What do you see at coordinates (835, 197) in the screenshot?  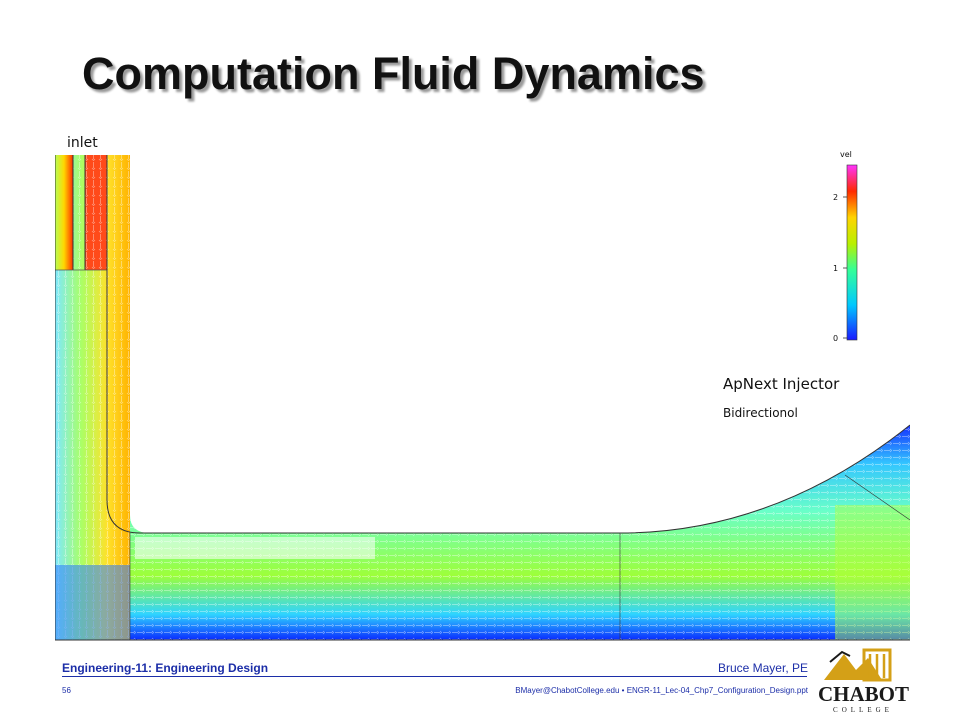 I see `colorbar-tick-2: 2` at bounding box center [835, 197].